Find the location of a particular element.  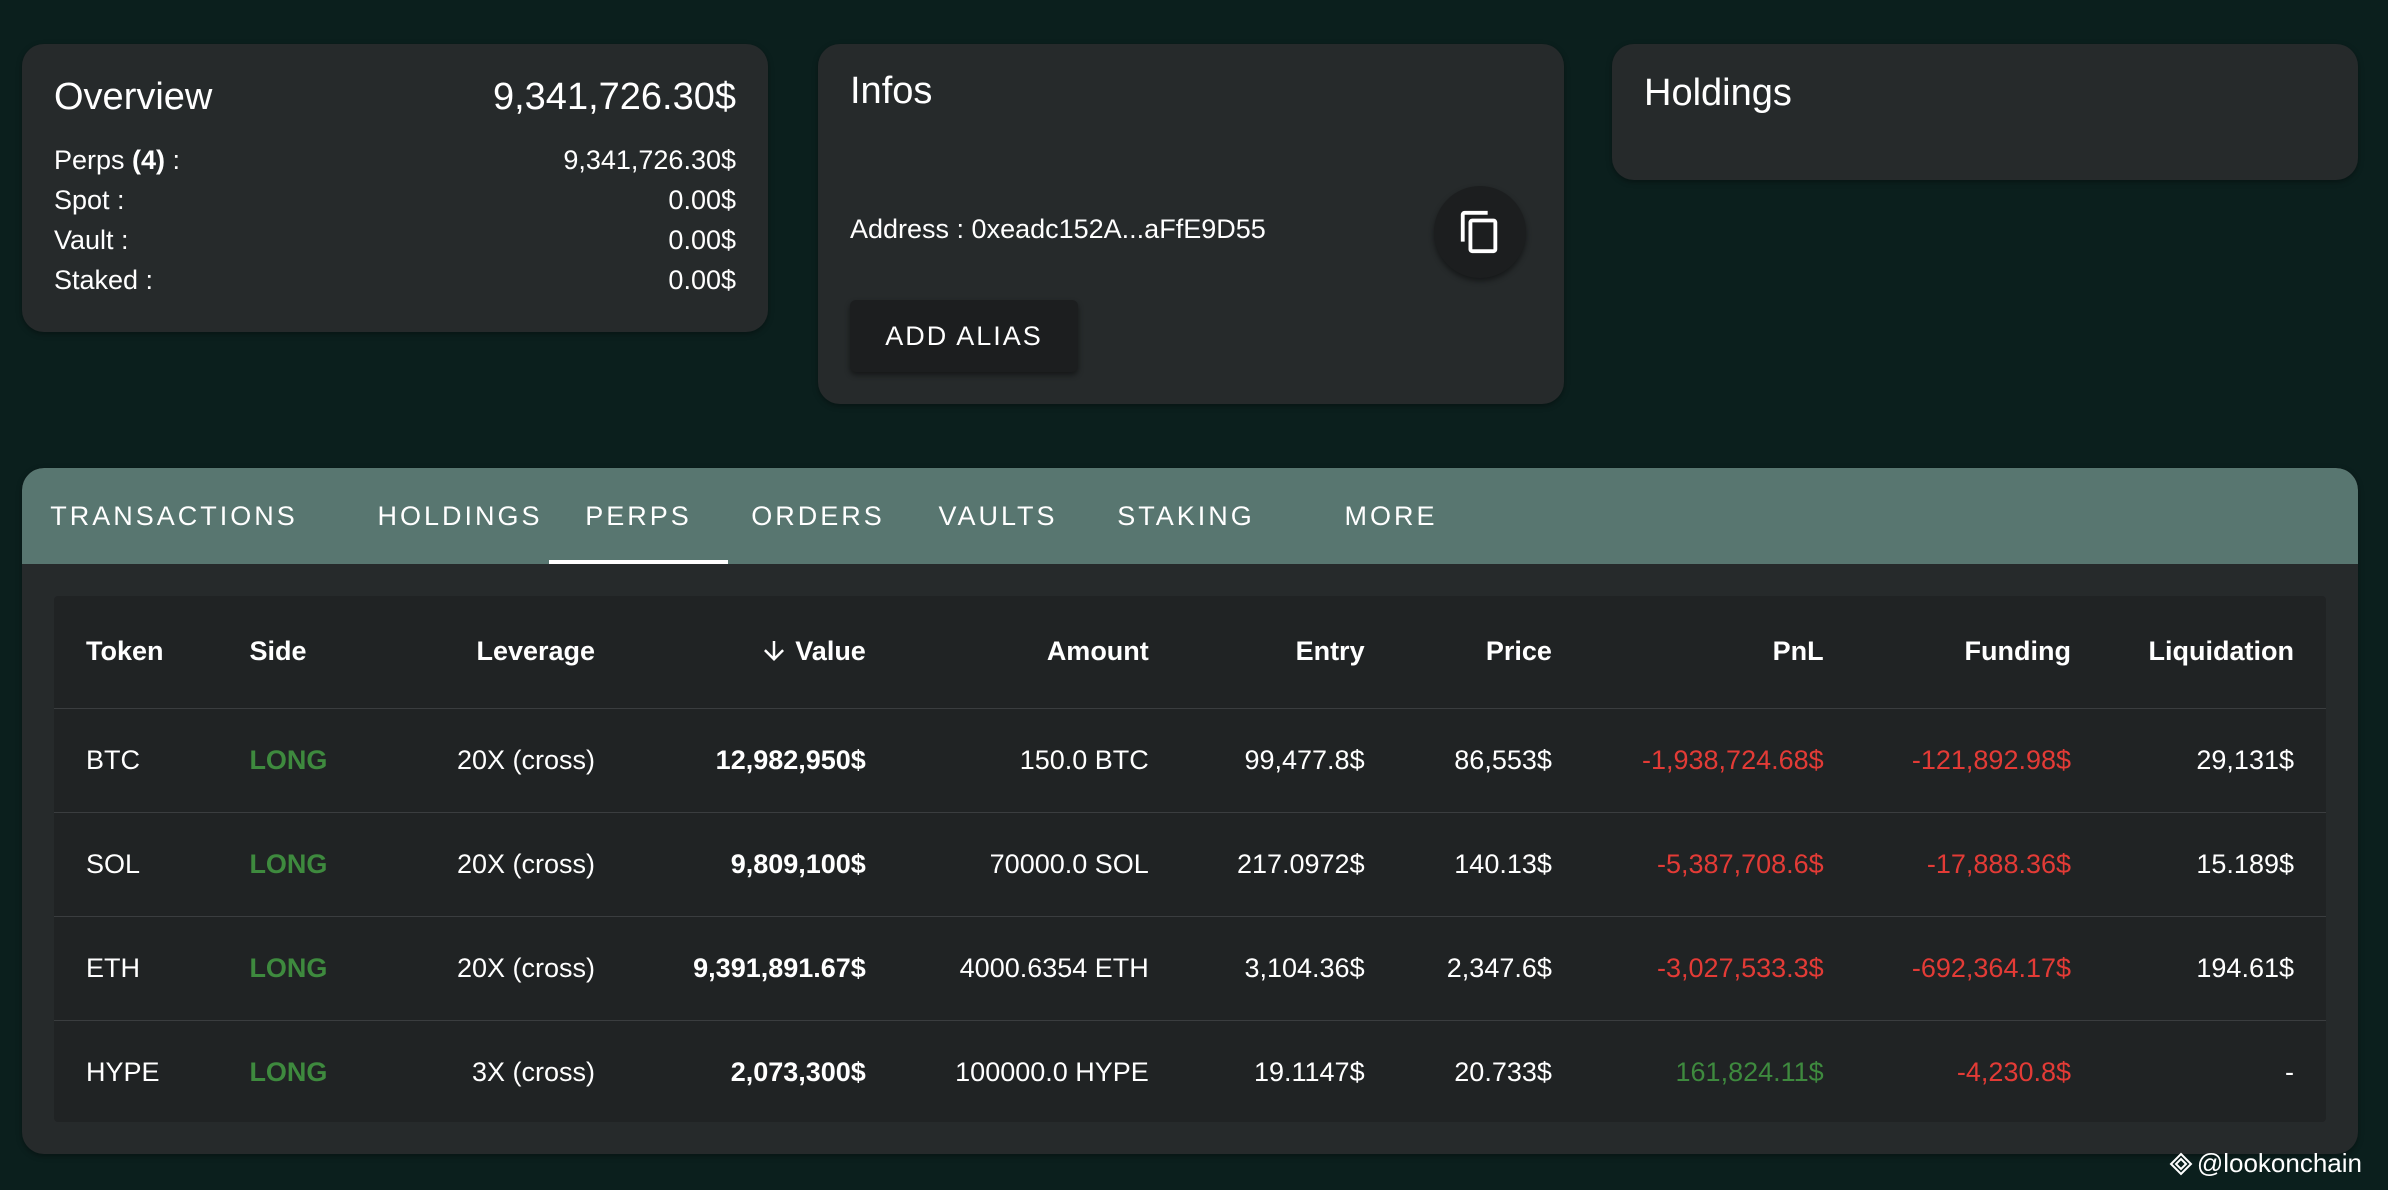

overview-title: Overview is located at coordinates (133, 96).